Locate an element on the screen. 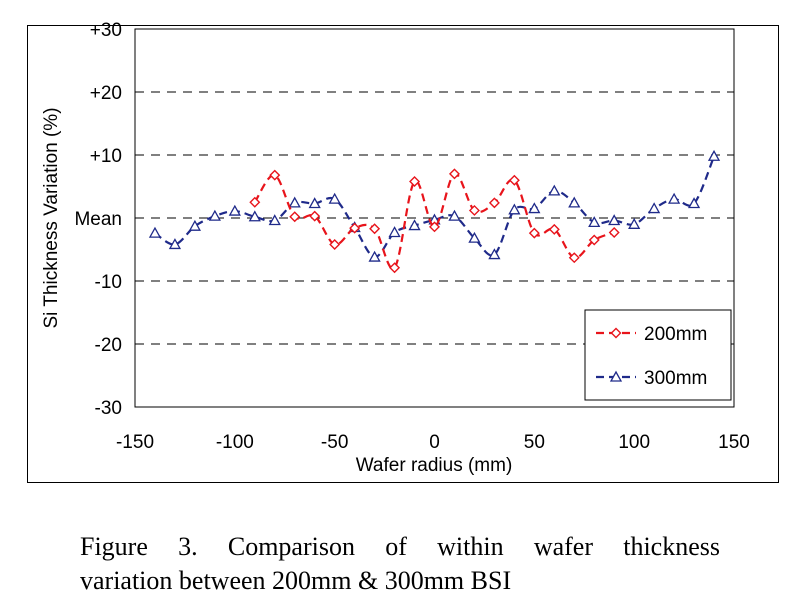 The image size is (785, 611). x-tick-label: 50 is located at coordinates (534, 442).